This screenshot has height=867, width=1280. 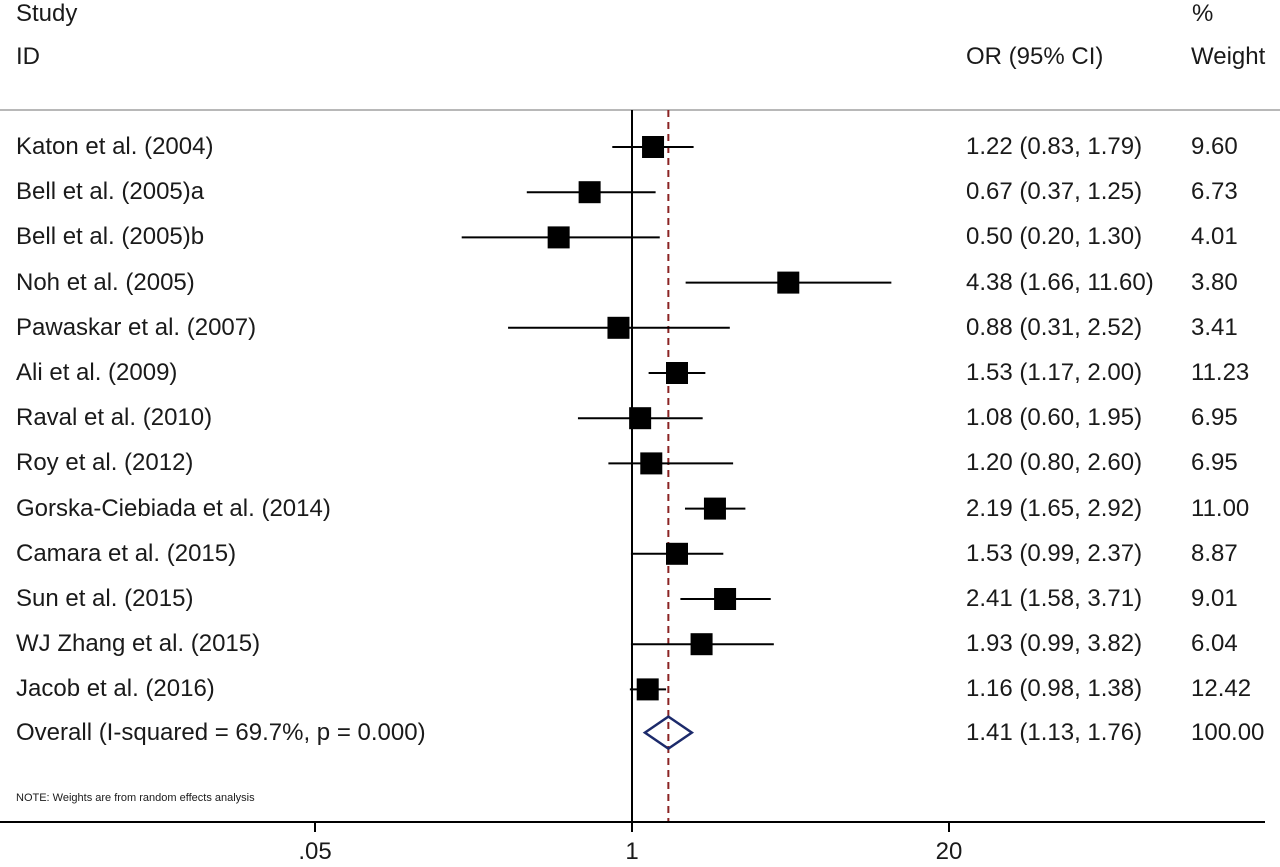 What do you see at coordinates (640, 110) in the screenshot?
I see `header-rule` at bounding box center [640, 110].